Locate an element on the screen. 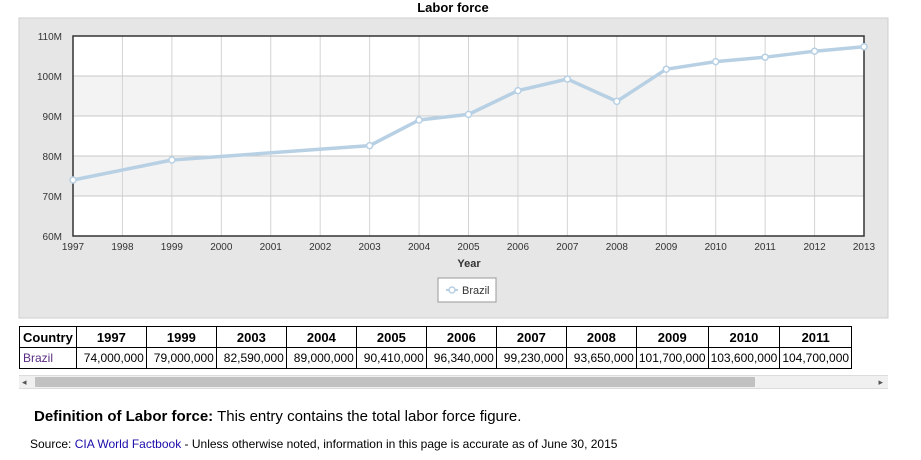  table-cell-value: 90,410,000 is located at coordinates (391, 358).